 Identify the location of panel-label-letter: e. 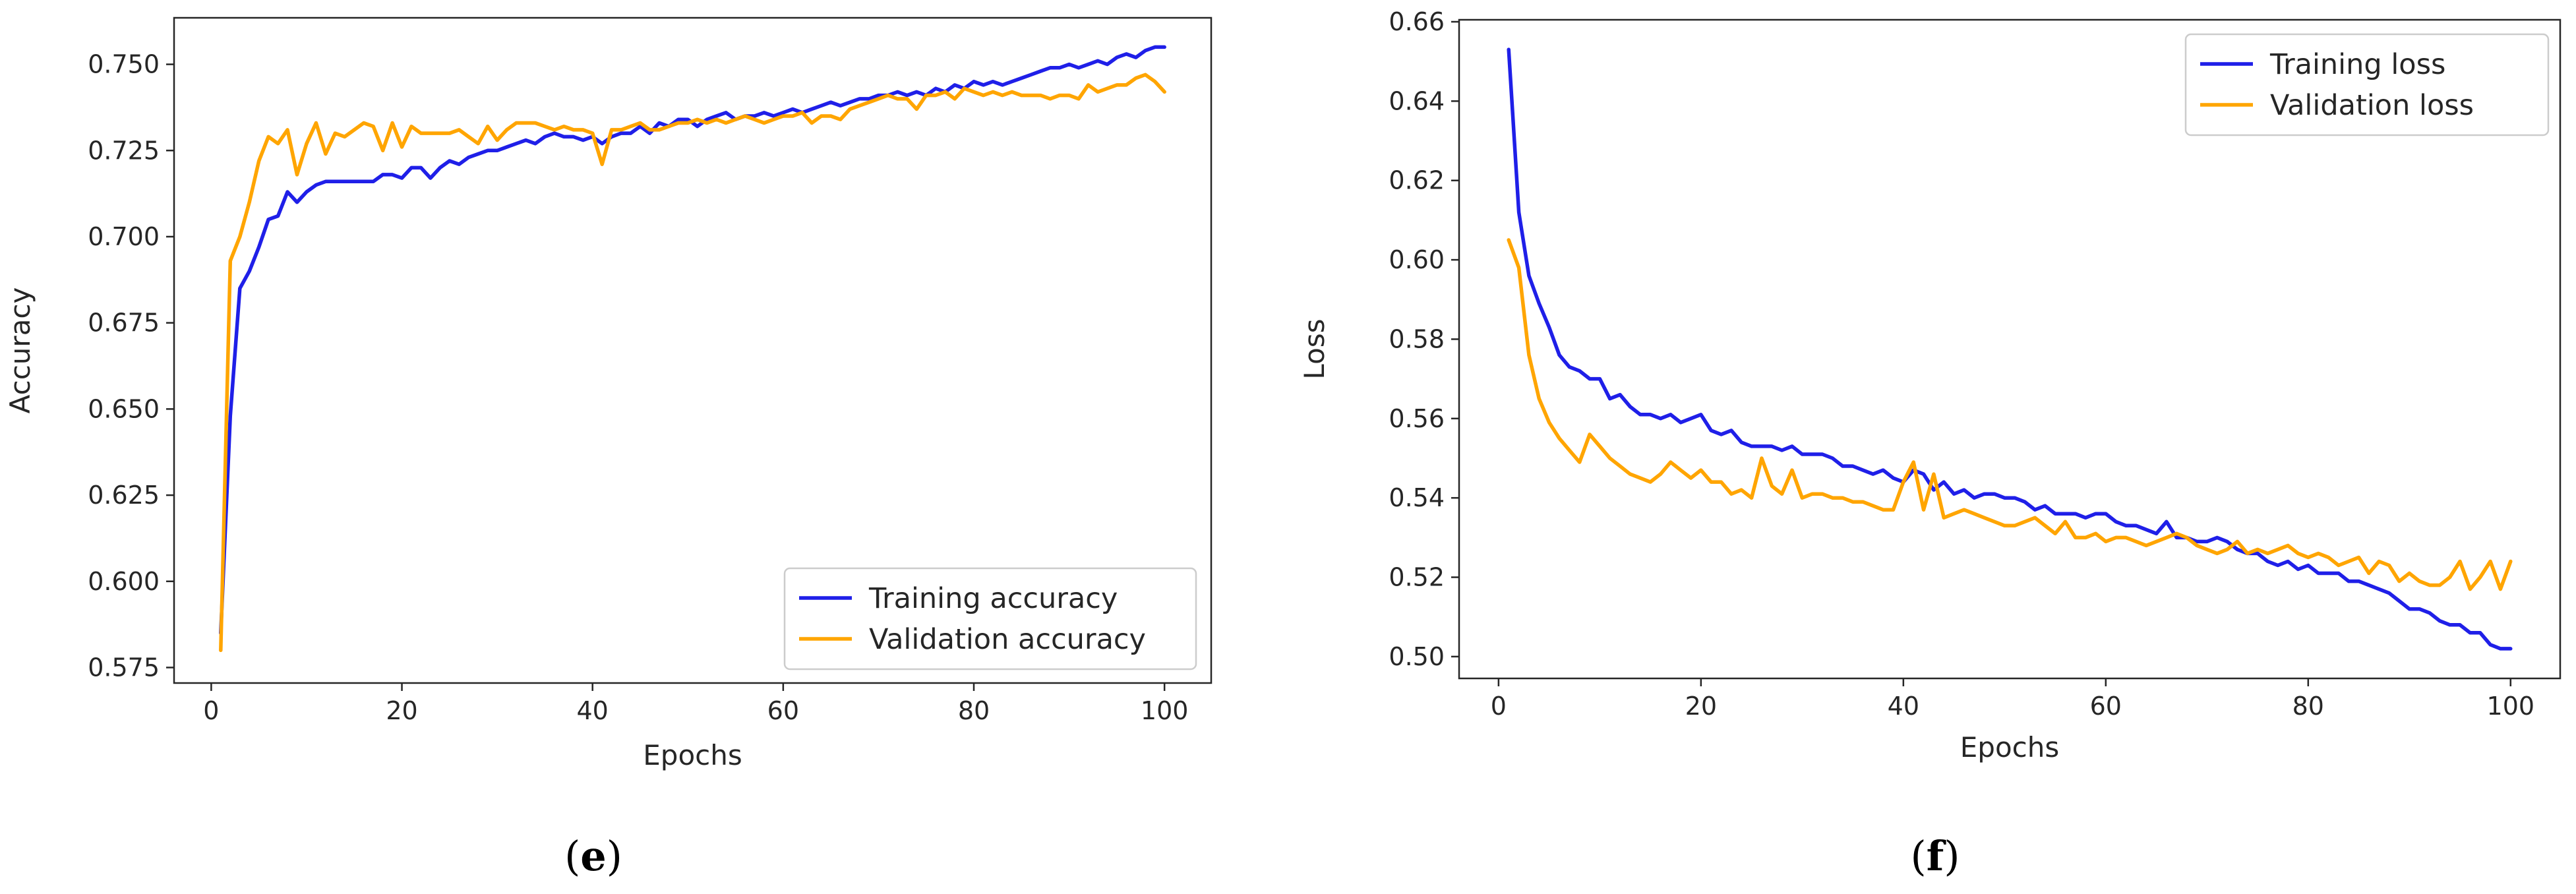
(593, 856).